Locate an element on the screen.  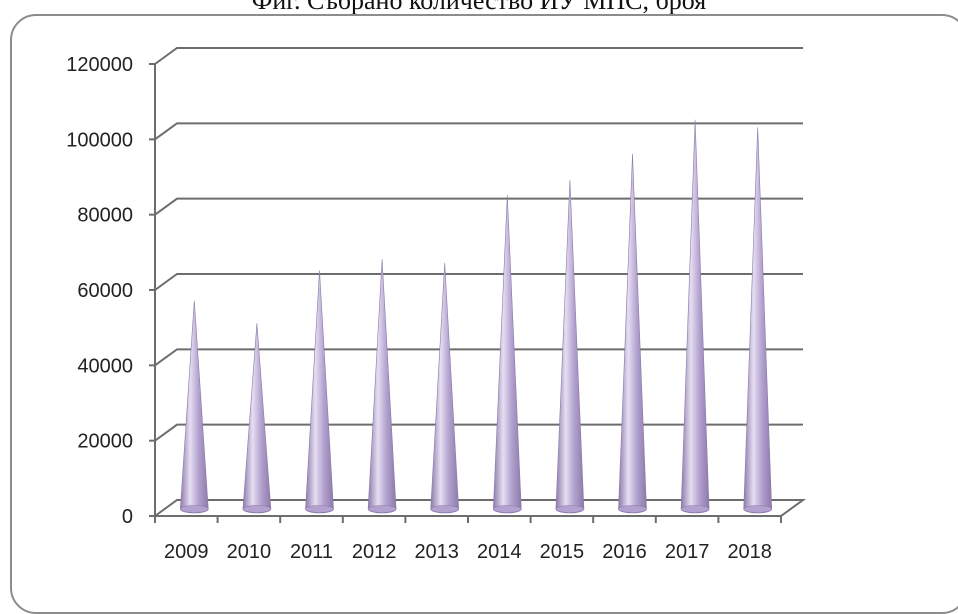
y-tick-label: 100000 is located at coordinates (99, 140).